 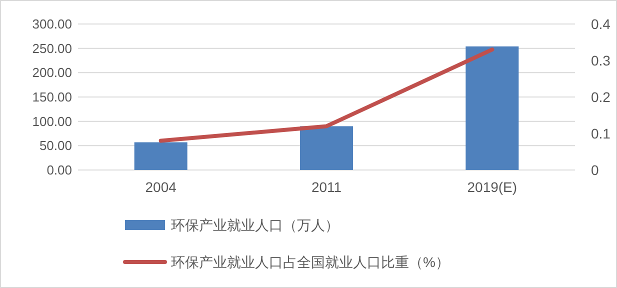 What do you see at coordinates (52, 97) in the screenshot?
I see `y-tick-label: 150.00` at bounding box center [52, 97].